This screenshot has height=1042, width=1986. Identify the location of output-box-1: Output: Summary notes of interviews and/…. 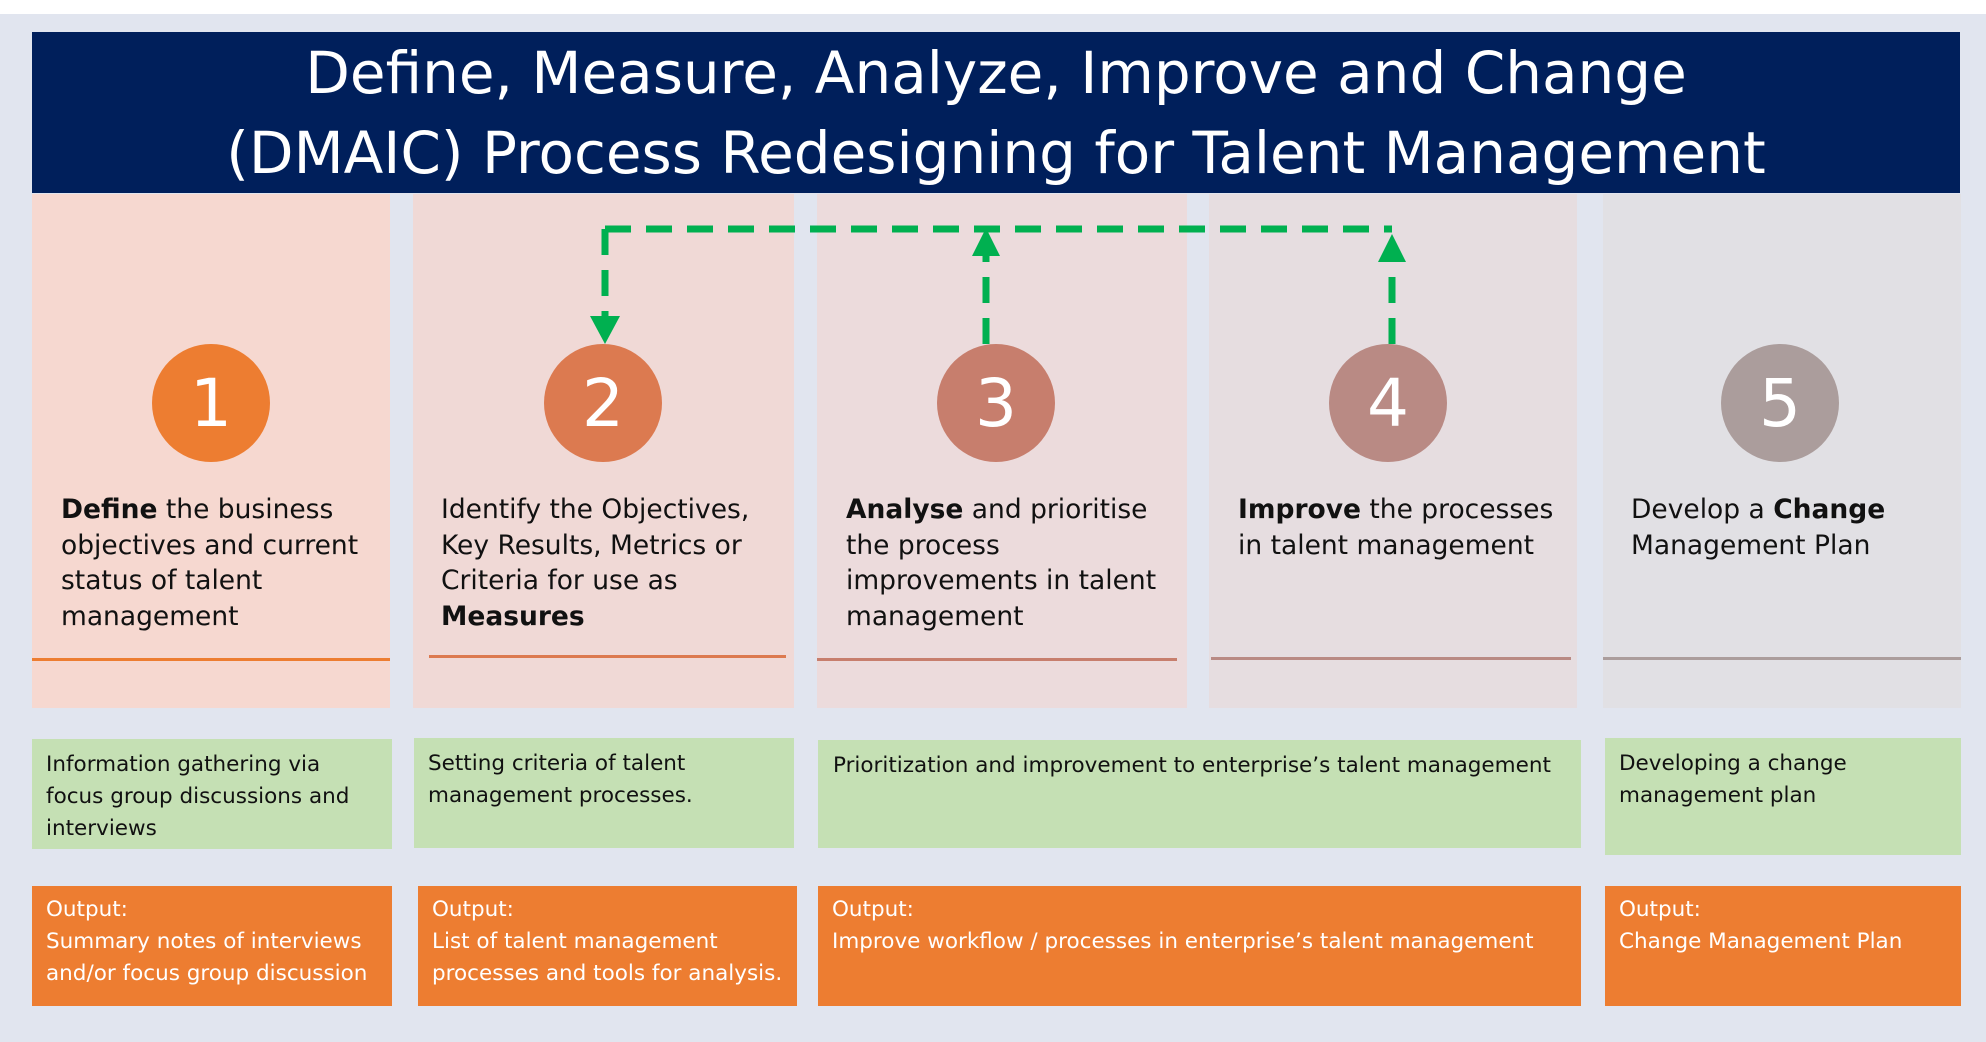
(212, 946).